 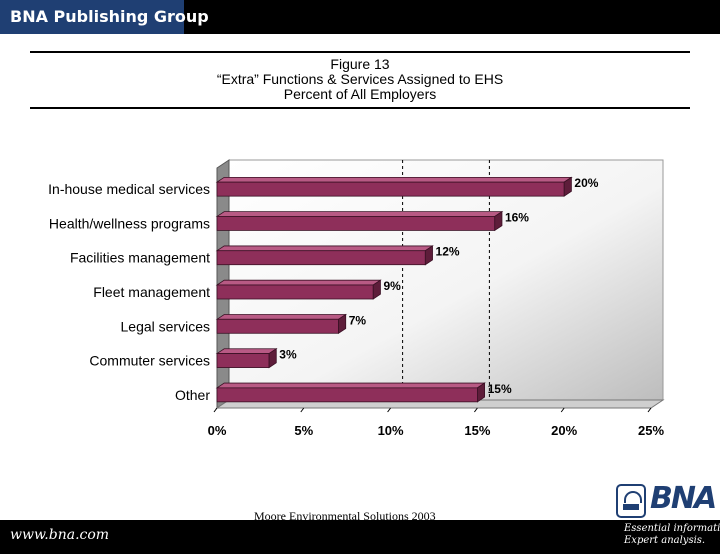 I want to click on x-tick-label: 0%, so click(x=217, y=430).